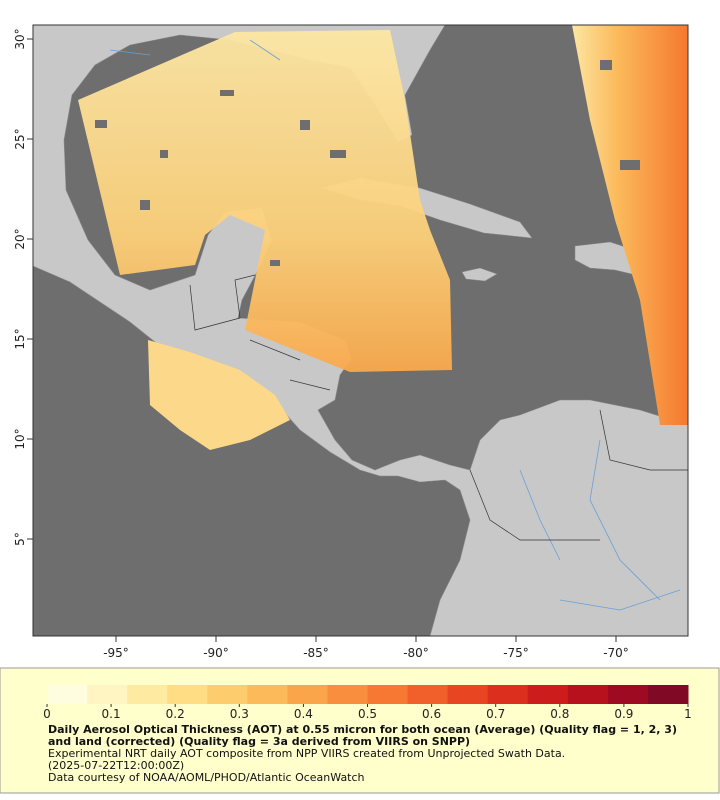  I want to click on aot-swath-east, so click(630, 225).